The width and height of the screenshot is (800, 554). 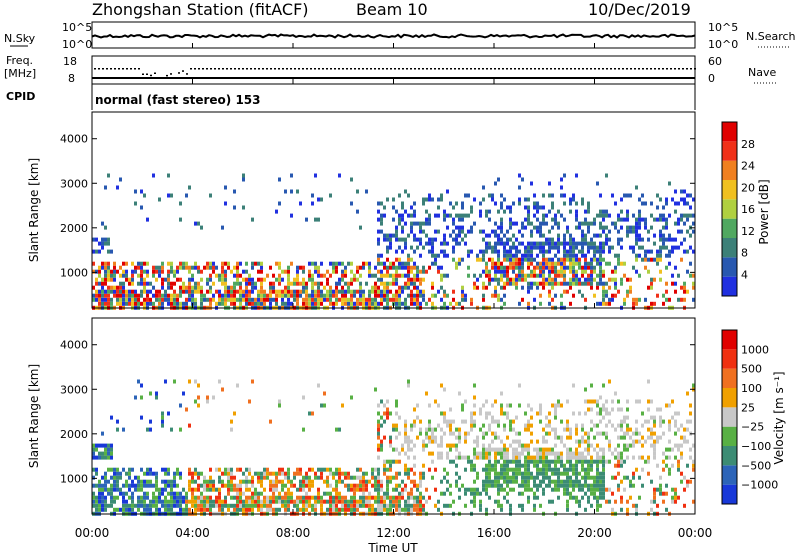 What do you see at coordinates (723, 27) in the screenshot?
I see `noise-tick-top-right: 10^5` at bounding box center [723, 27].